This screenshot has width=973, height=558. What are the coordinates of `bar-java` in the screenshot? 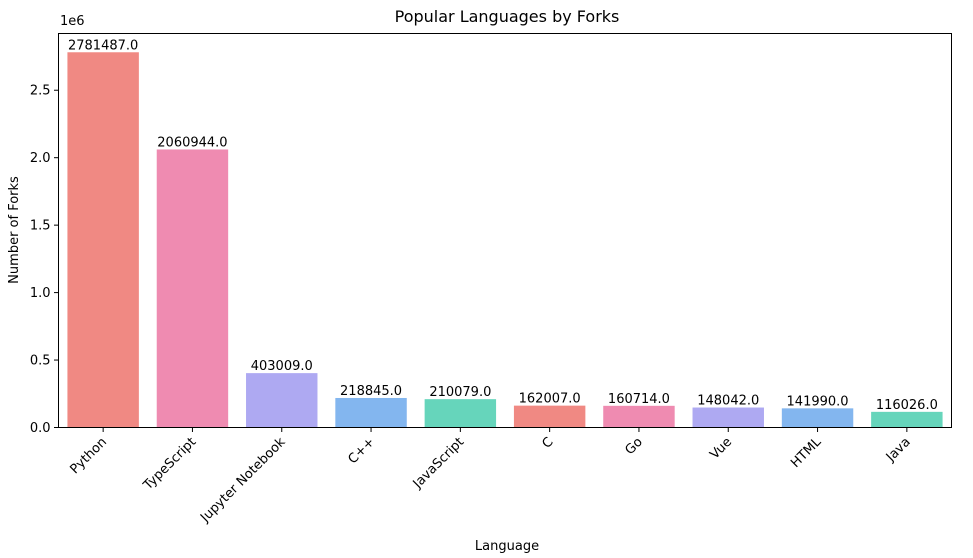 It's located at (907, 419).